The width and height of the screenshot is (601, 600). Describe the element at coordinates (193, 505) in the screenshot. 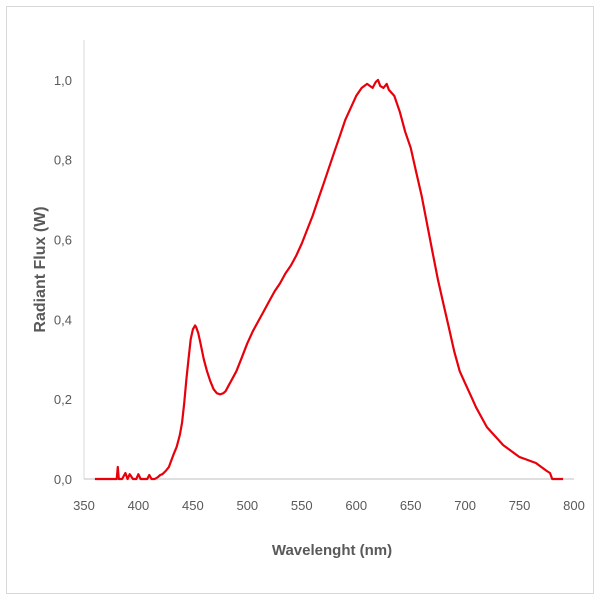

I see `x-tick-label: 450` at that location.